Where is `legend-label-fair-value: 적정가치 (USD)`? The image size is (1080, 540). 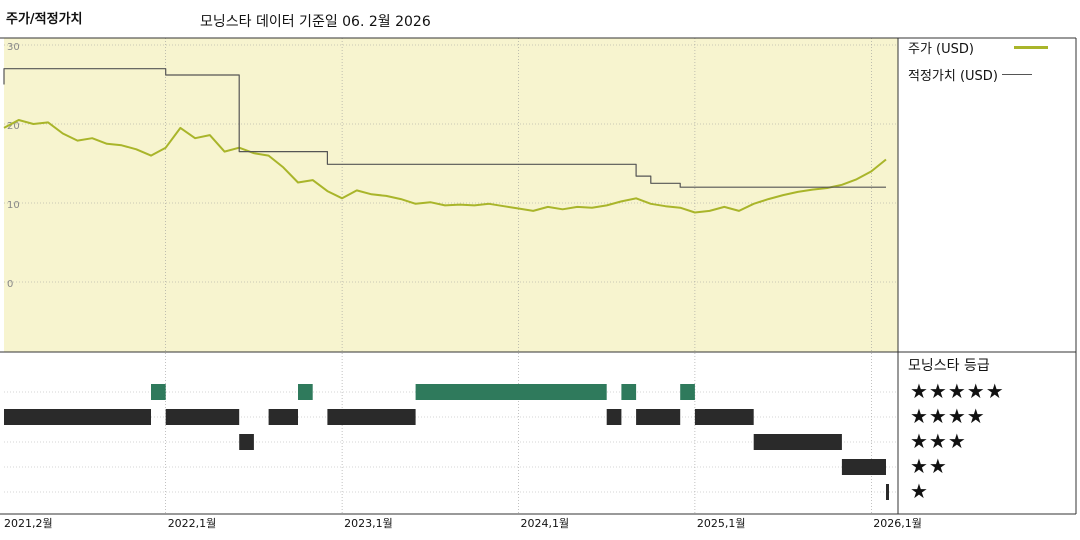
legend-label-fair-value: 적정가치 (USD) is located at coordinates (953, 76).